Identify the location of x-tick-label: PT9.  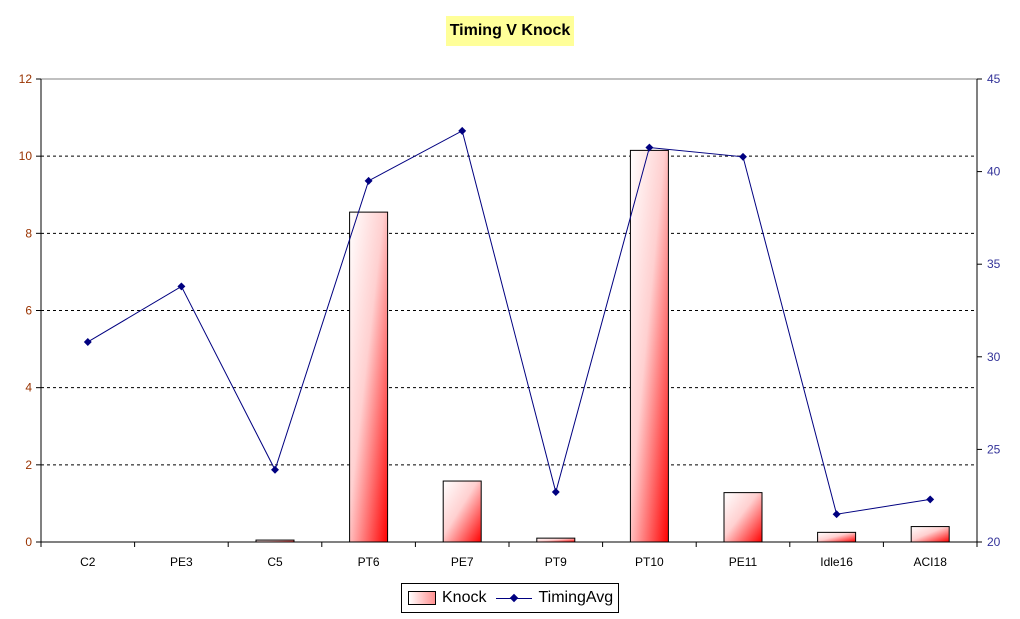
(556, 562).